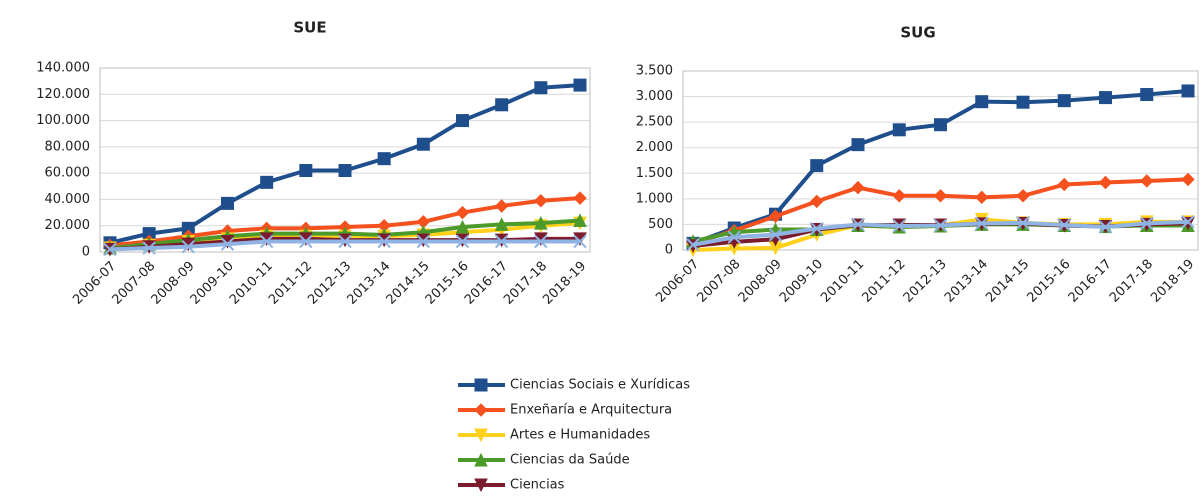 The height and width of the screenshot is (497, 1203). I want to click on y-tick-label: 1.000, so click(654, 198).